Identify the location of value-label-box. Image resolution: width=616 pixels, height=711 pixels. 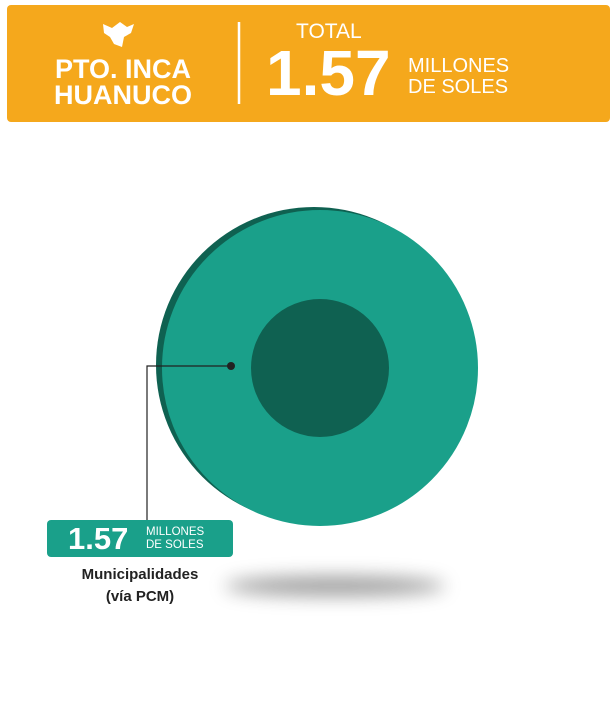
(140, 538).